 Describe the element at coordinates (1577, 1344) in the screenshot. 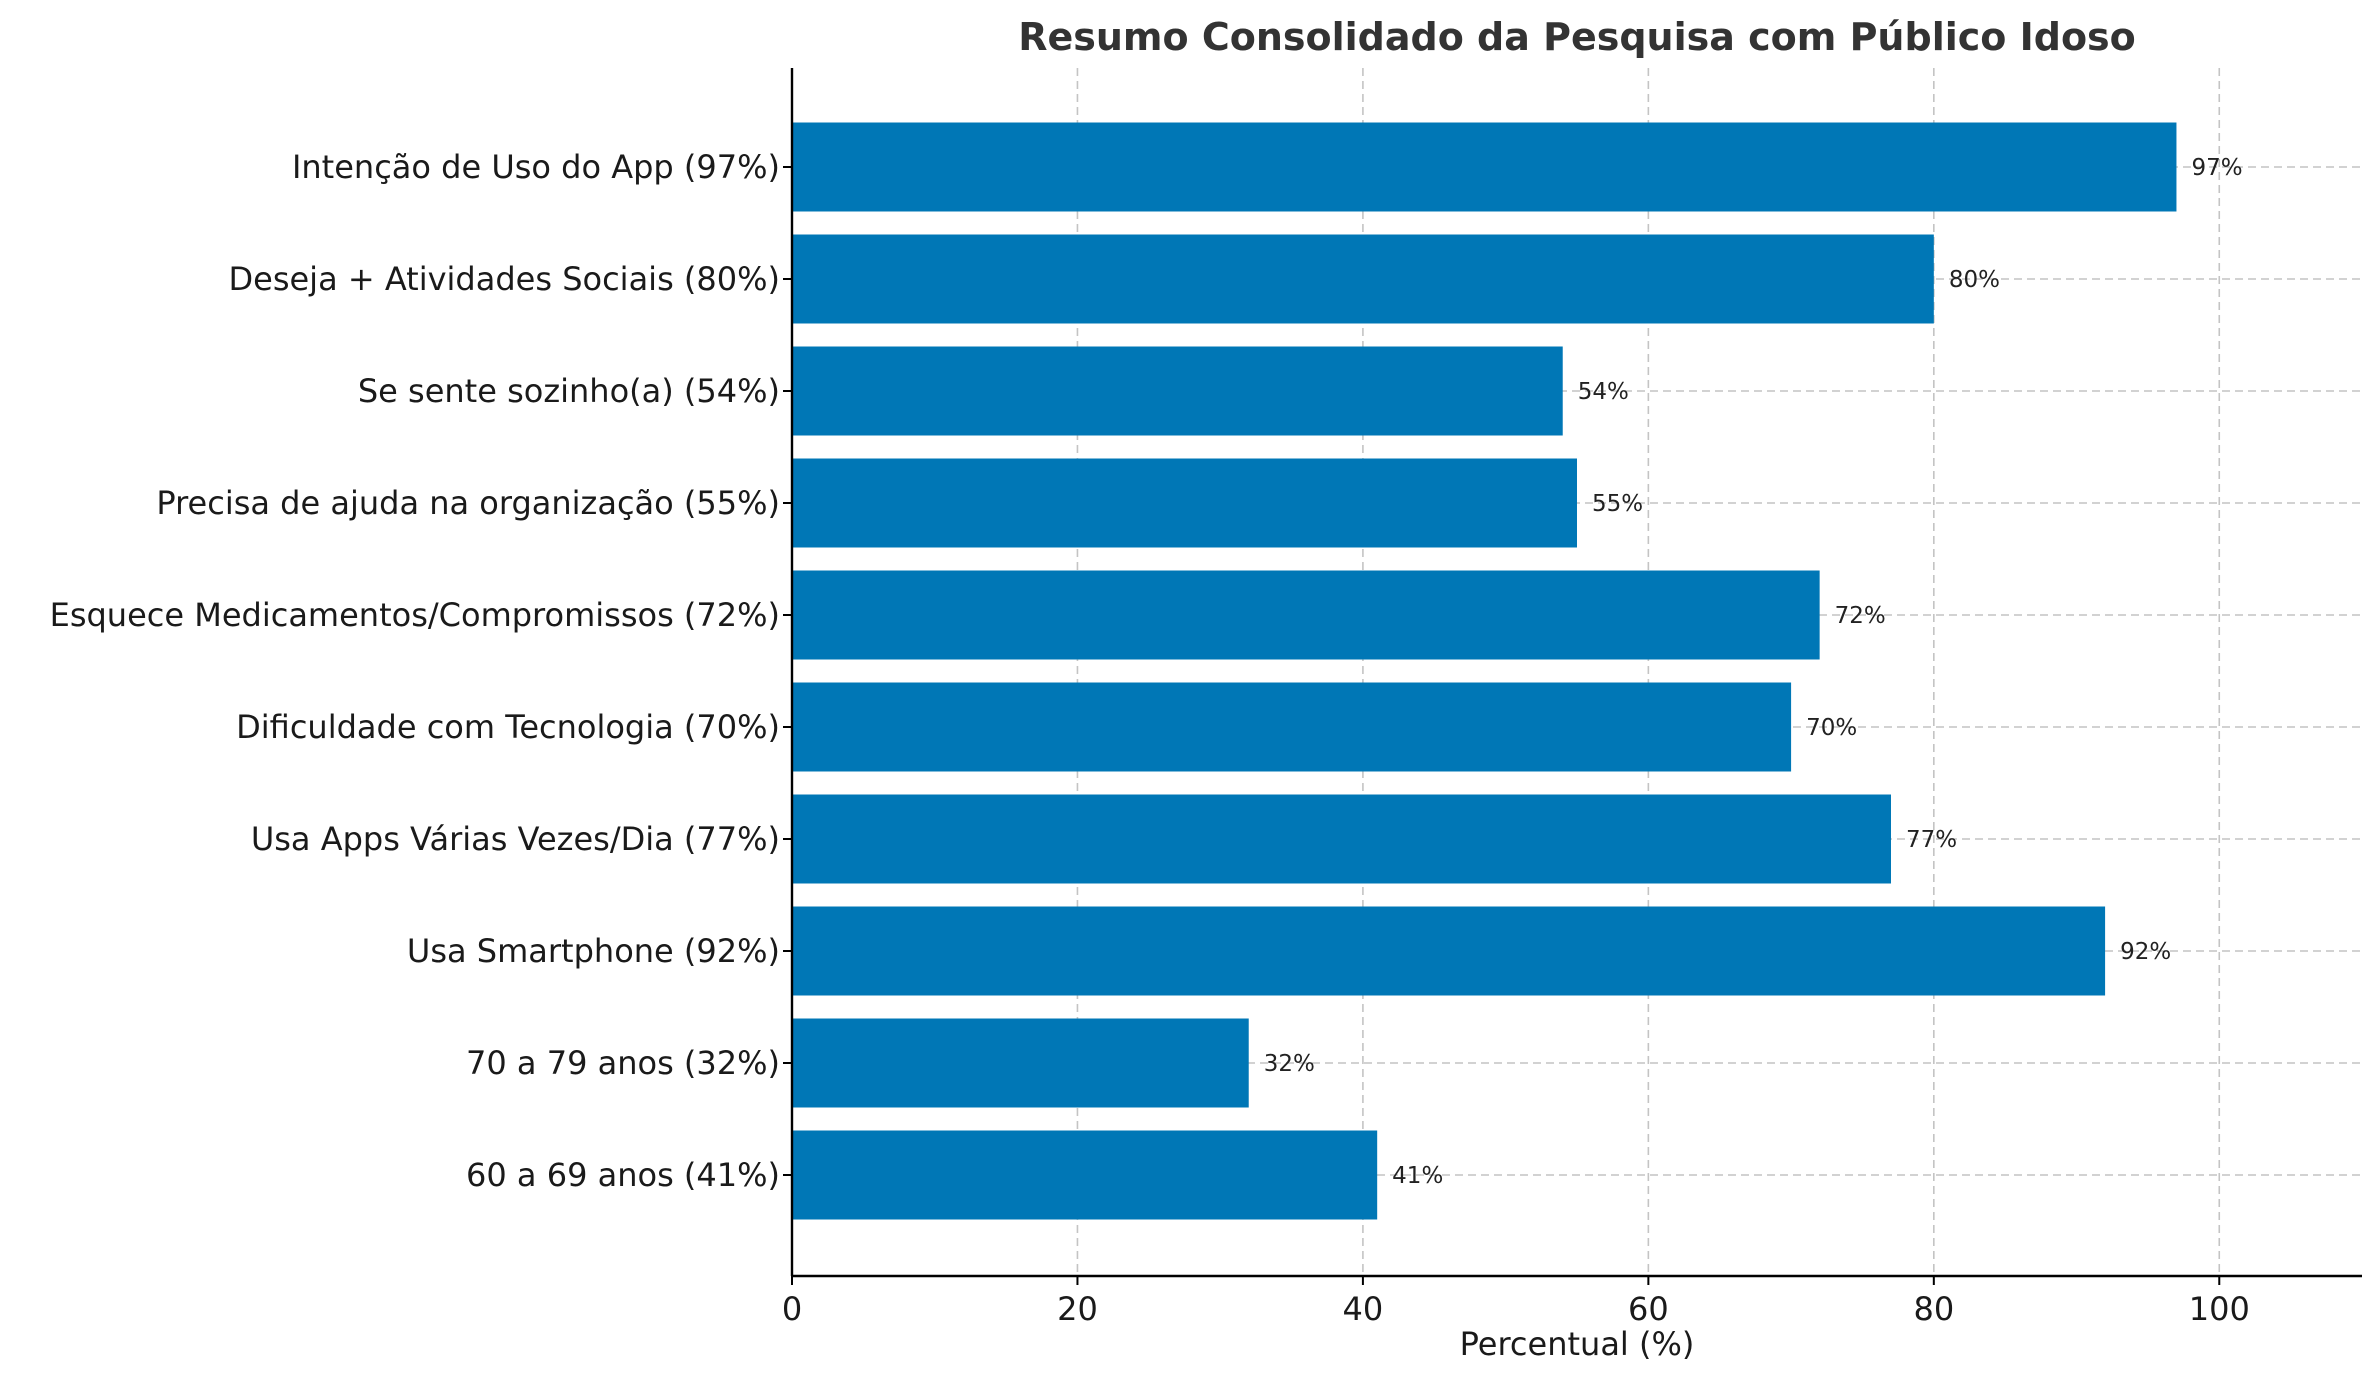

I see `x-axis-label: Percentual (%)` at that location.